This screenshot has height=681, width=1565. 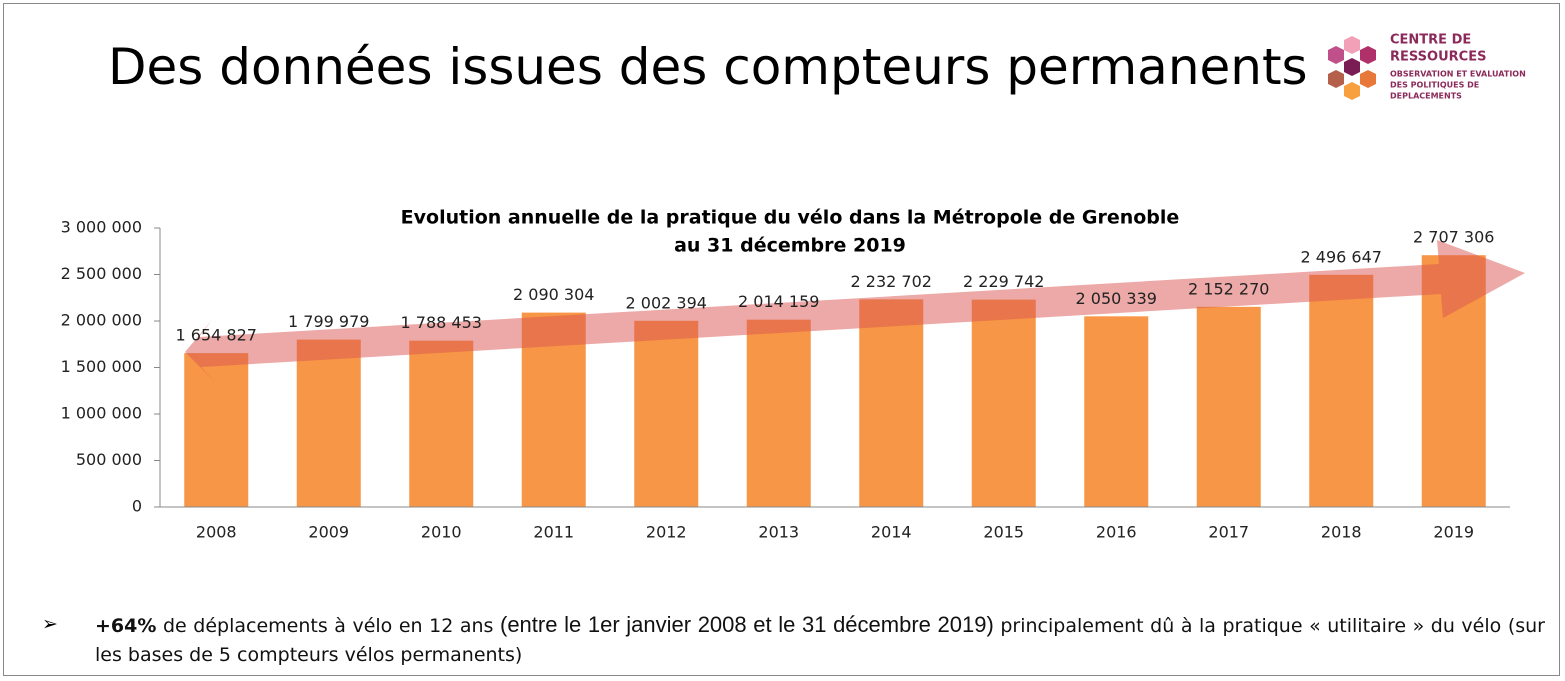 What do you see at coordinates (778, 532) in the screenshot?
I see `x-tick-label: 2013` at bounding box center [778, 532].